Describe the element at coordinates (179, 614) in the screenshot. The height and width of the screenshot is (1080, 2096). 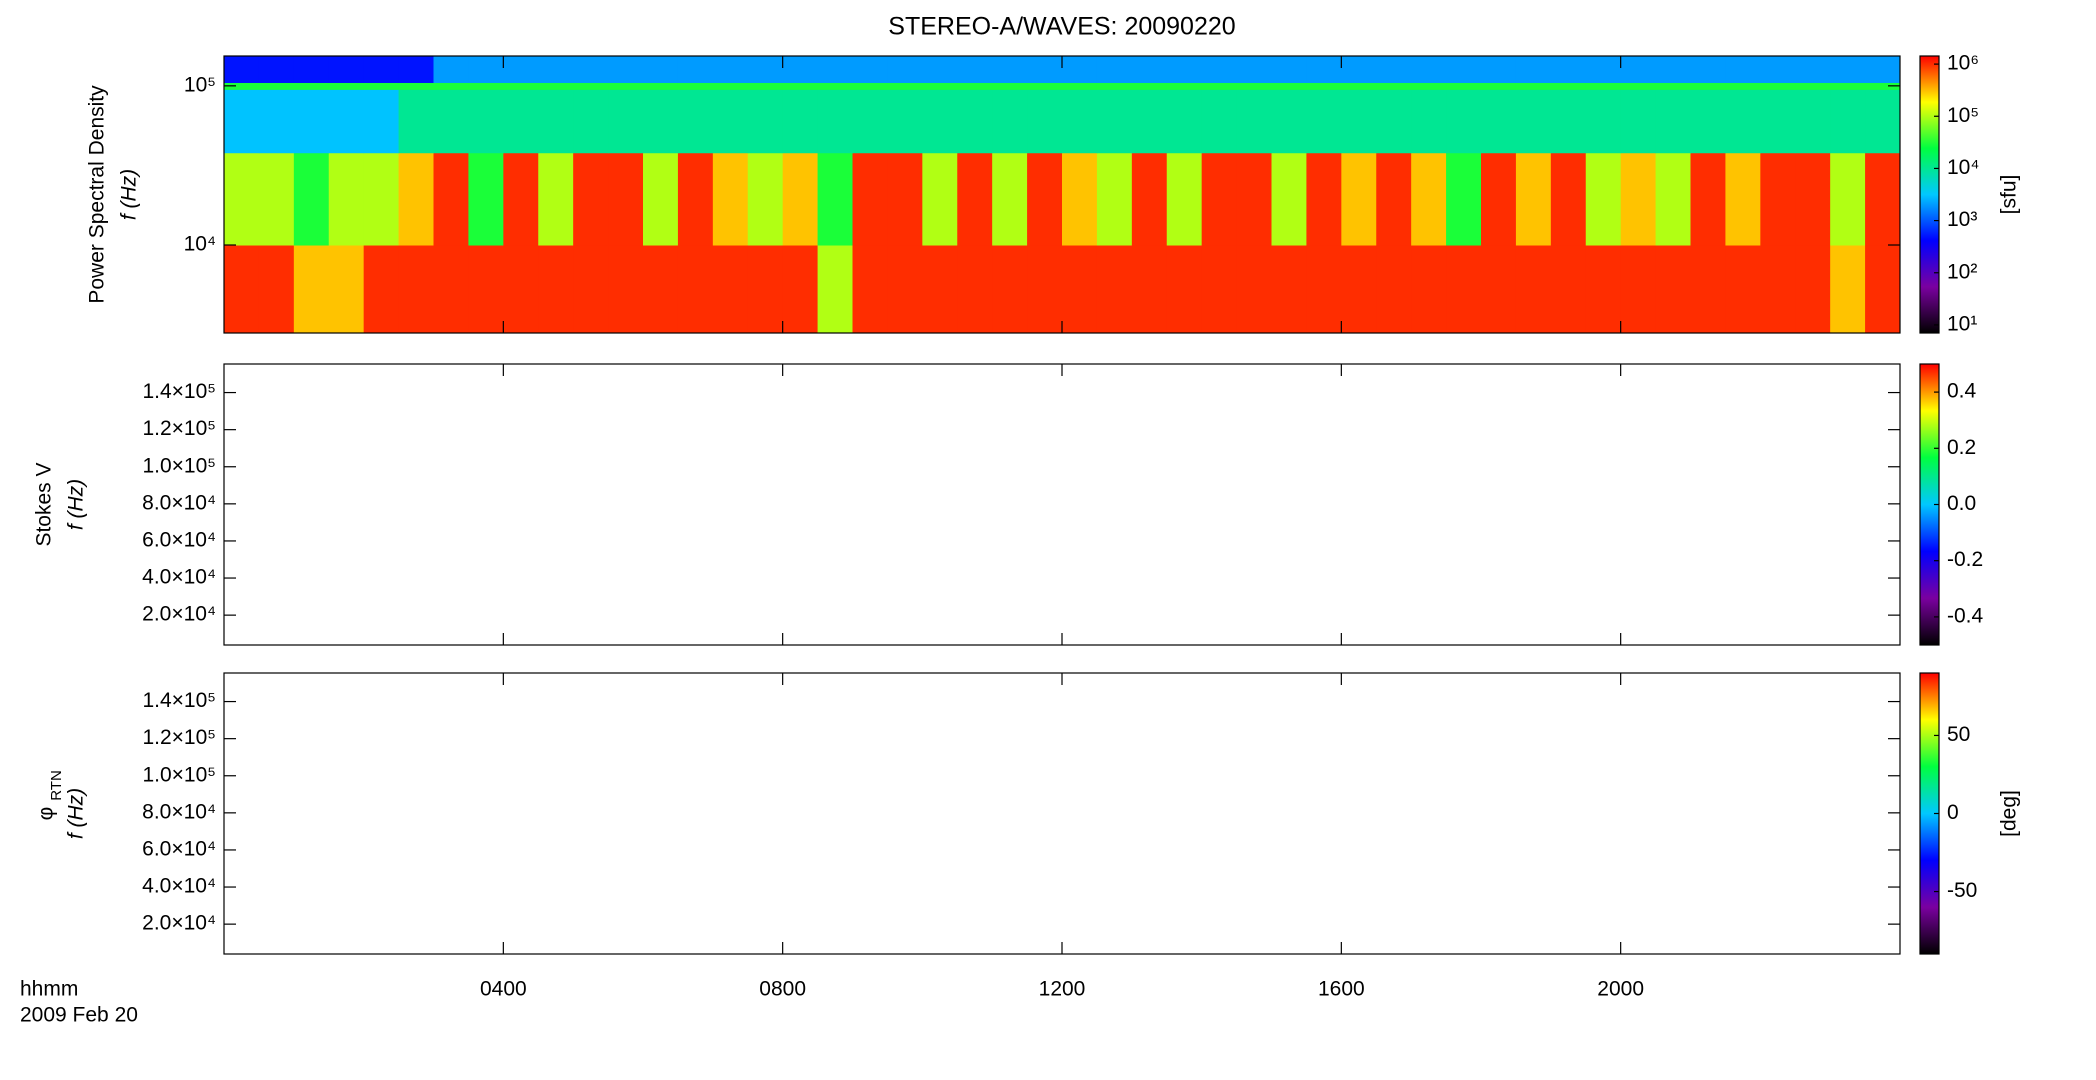
I see `y-tick-label: 2.0×10⁴` at that location.